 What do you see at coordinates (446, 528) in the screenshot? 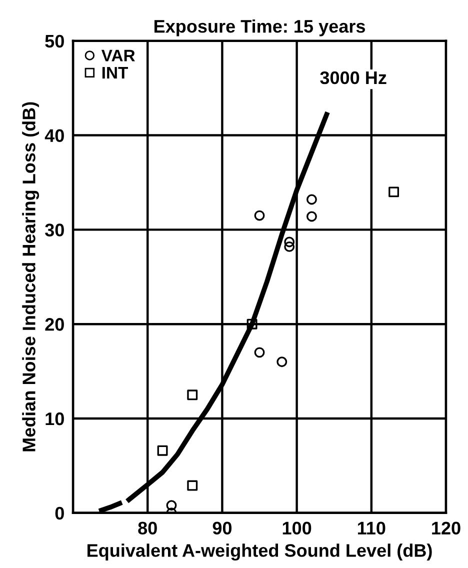
I see `x-tick-label: 120` at bounding box center [446, 528].